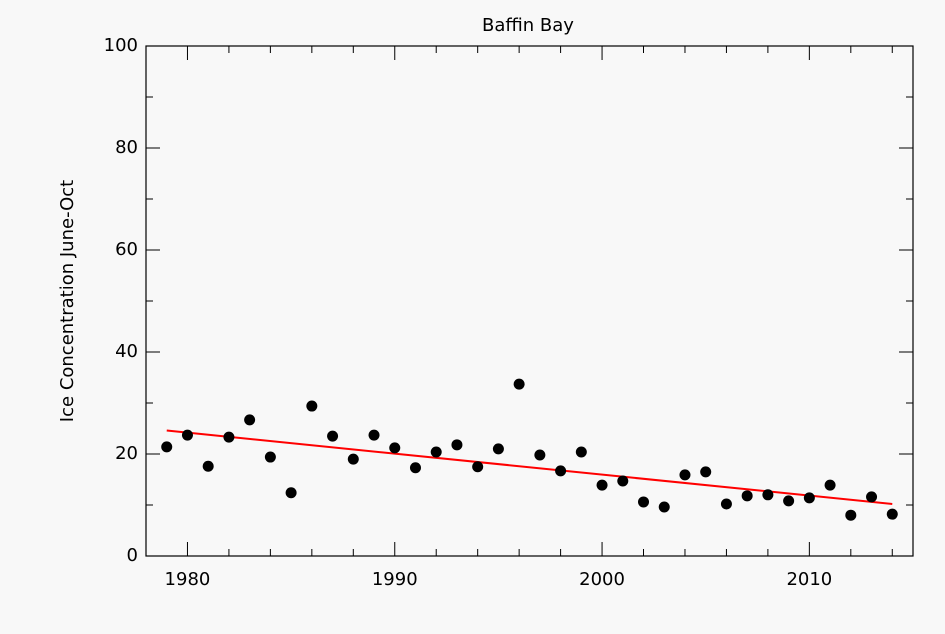 The image size is (945, 634). What do you see at coordinates (67, 301) in the screenshot?
I see `y-axis-label: Ice Concentration June-Oct` at bounding box center [67, 301].